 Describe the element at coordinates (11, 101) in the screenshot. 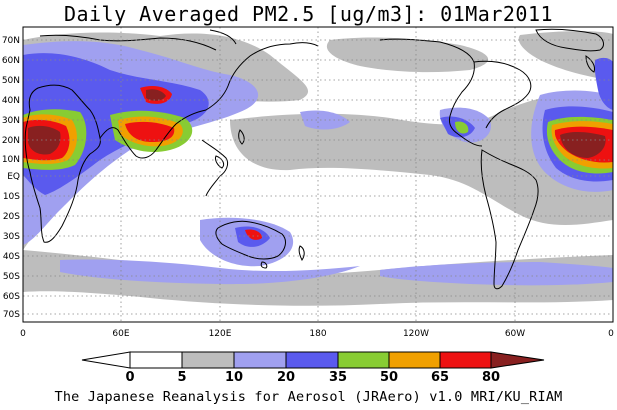

I see `lat-label: 40N` at that location.